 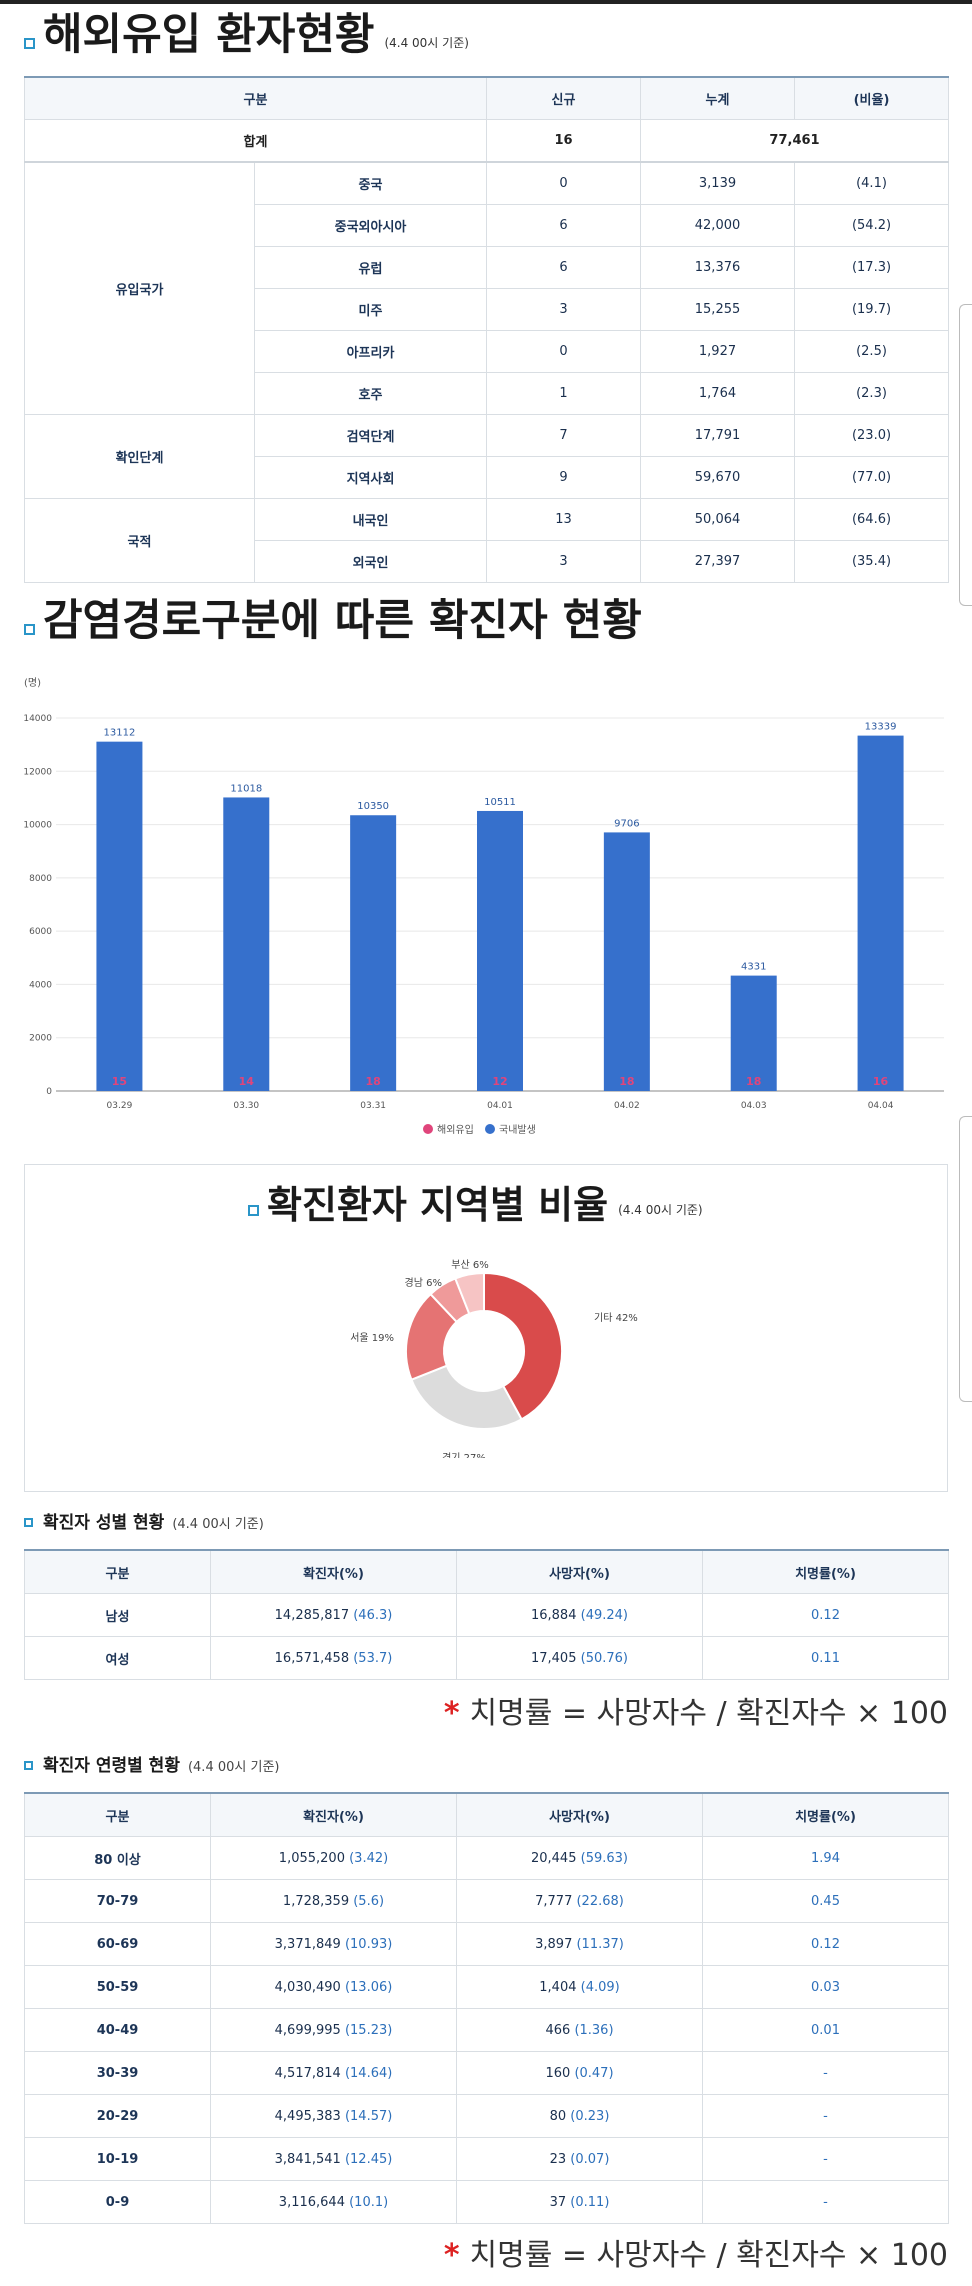 I want to click on row-label: 중국외아시아, so click(x=370, y=225).